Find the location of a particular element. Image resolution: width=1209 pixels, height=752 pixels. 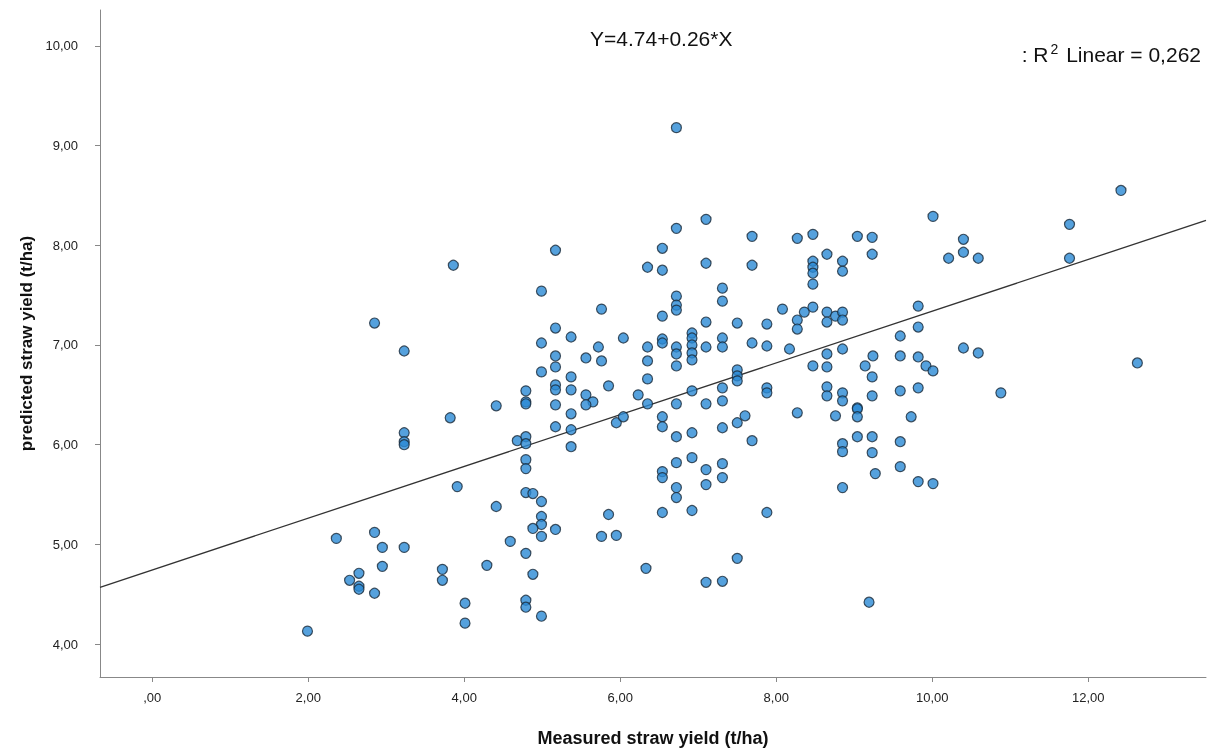

y-axis-title: predicted straw yield (t/ha) is located at coordinates (26, 343).